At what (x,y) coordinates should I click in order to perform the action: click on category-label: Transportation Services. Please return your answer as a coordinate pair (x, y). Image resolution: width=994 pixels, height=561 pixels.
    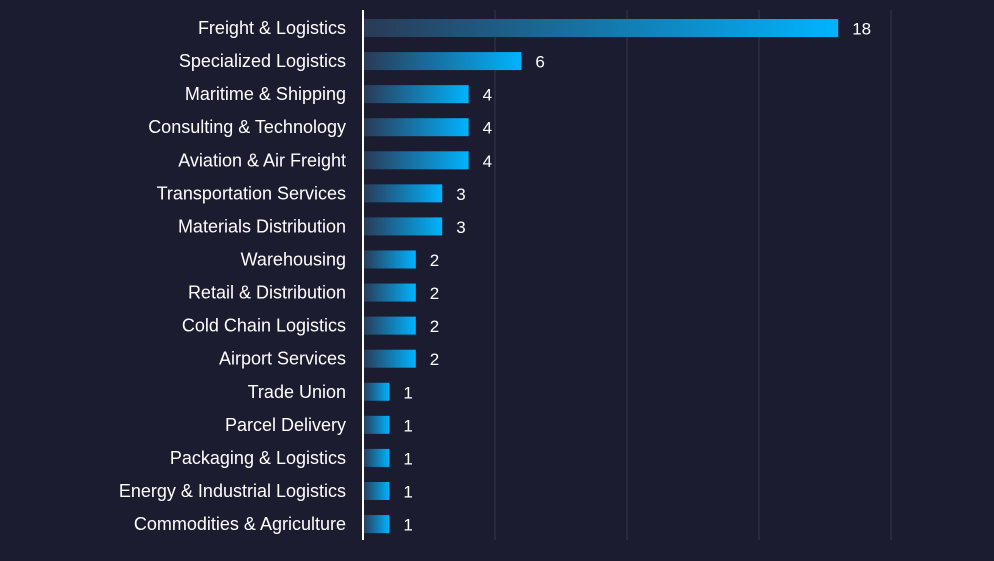
    Looking at the image, I should click on (251, 193).